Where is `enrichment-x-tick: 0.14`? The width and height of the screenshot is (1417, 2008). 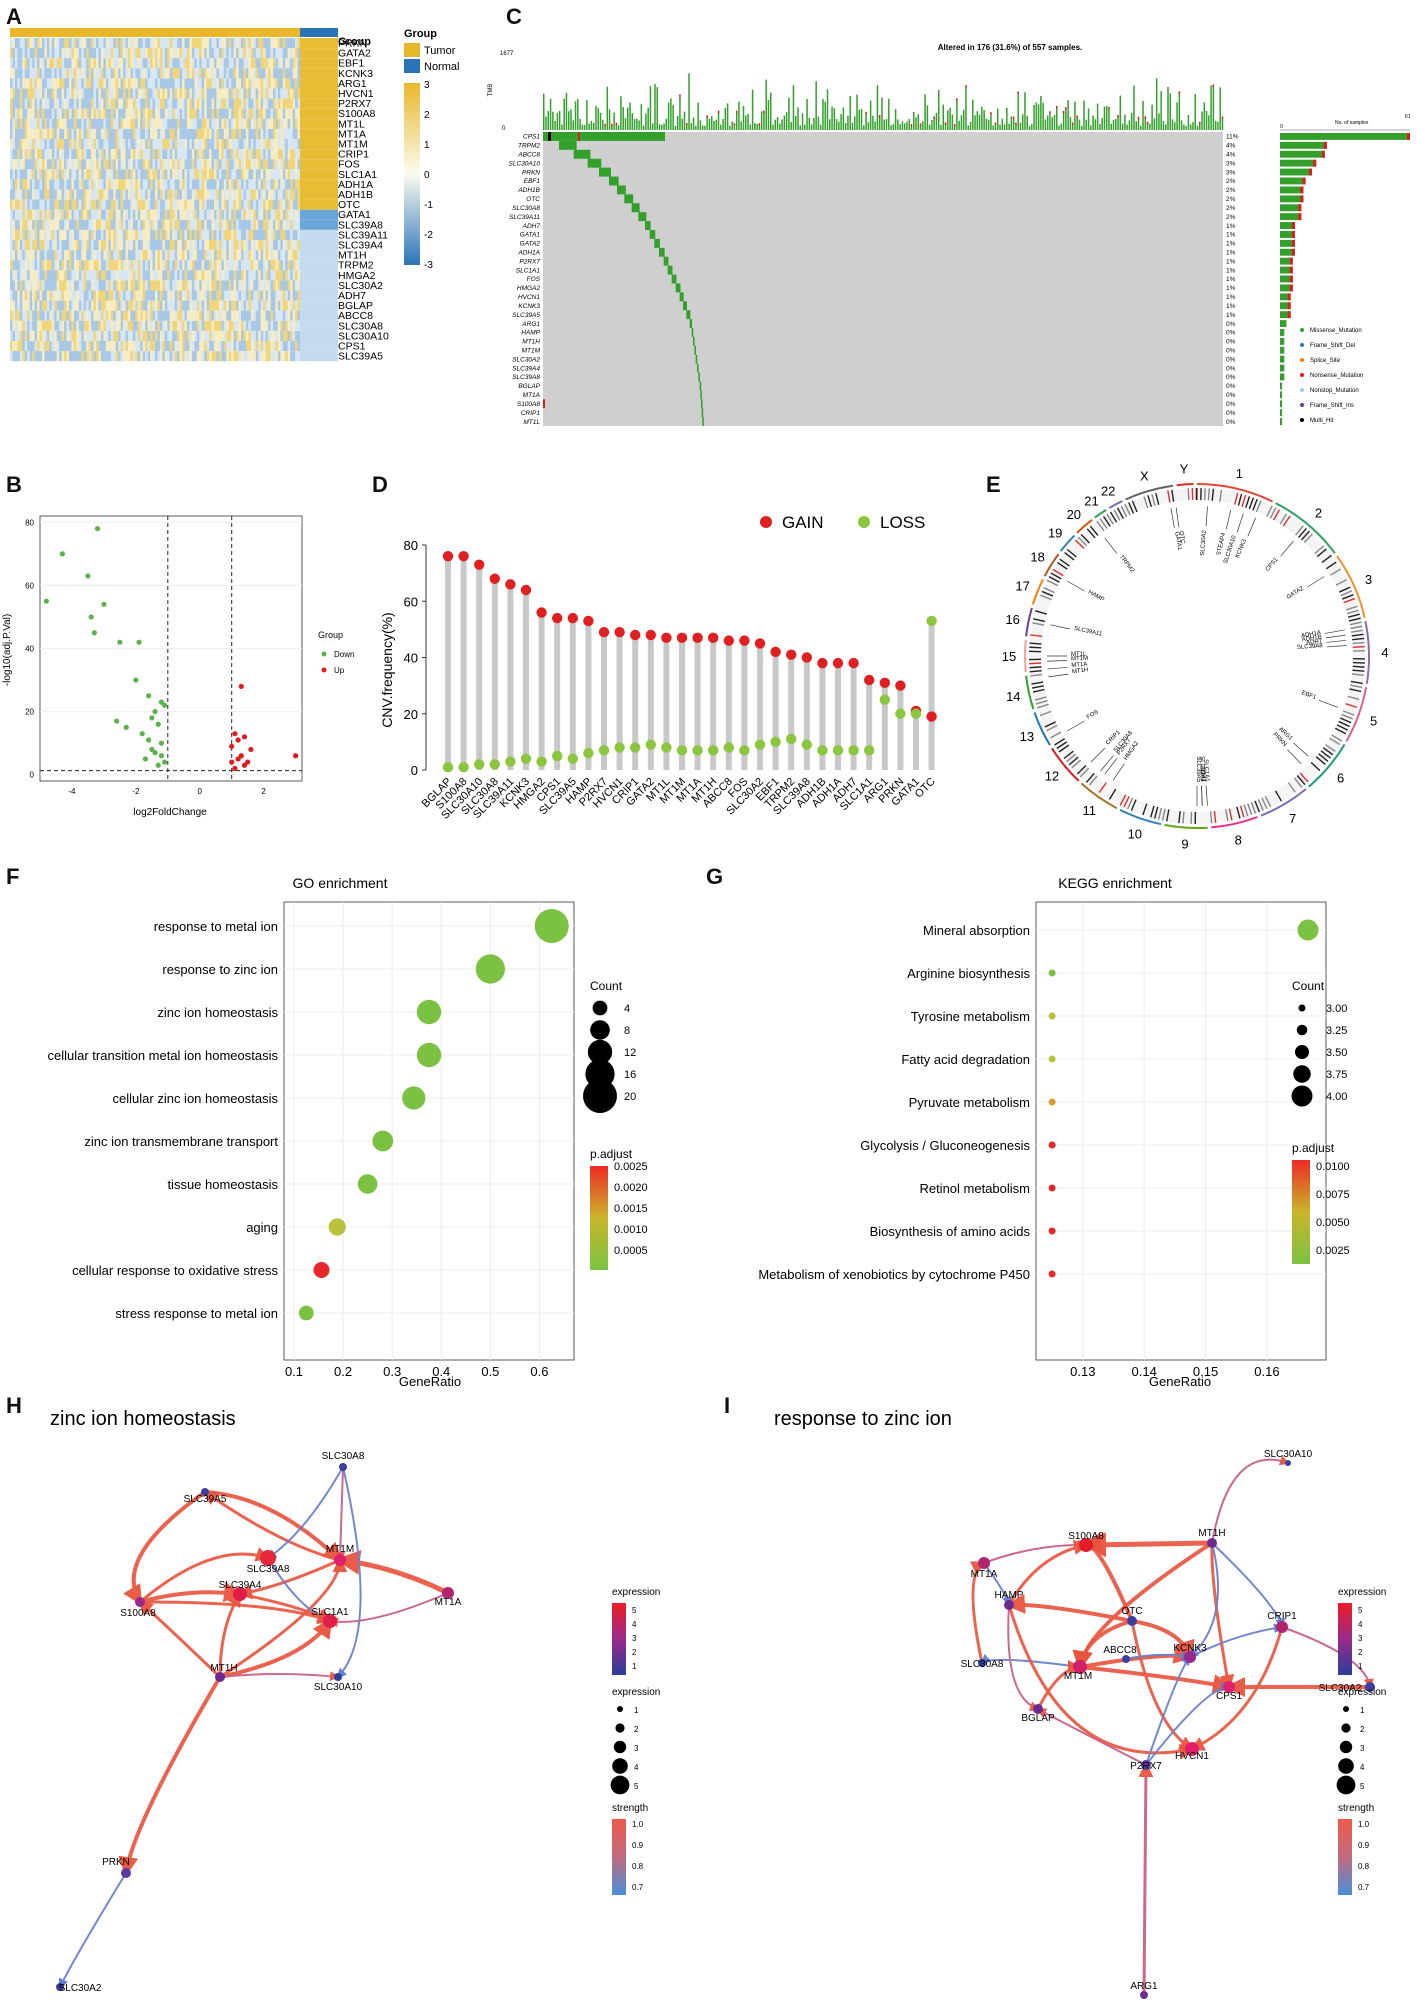 enrichment-x-tick: 0.14 is located at coordinates (1144, 1371).